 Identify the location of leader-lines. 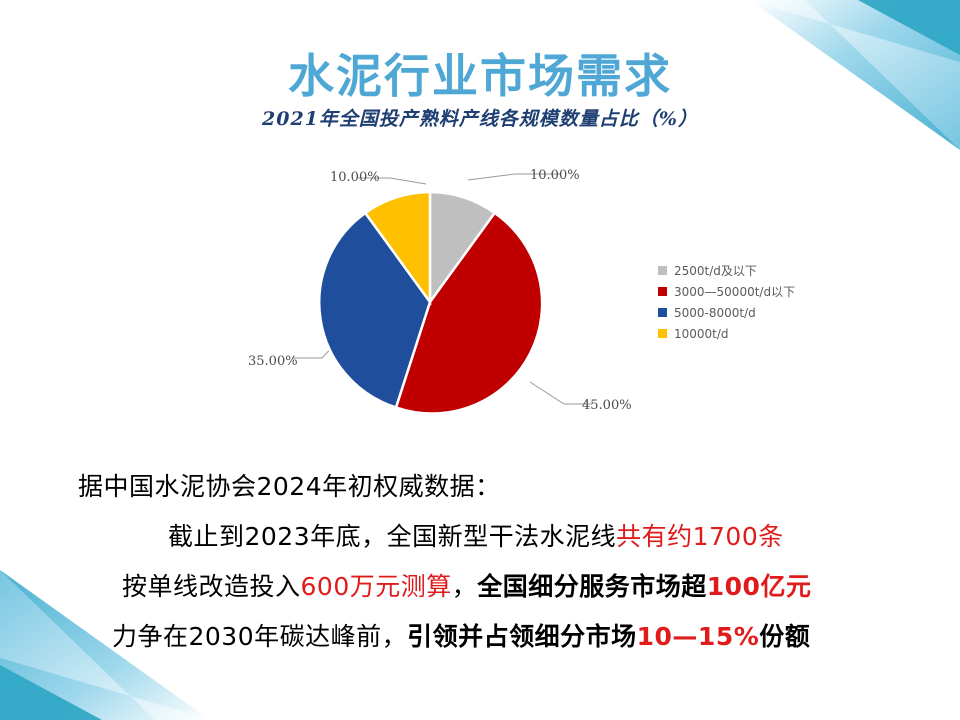
(442, 289).